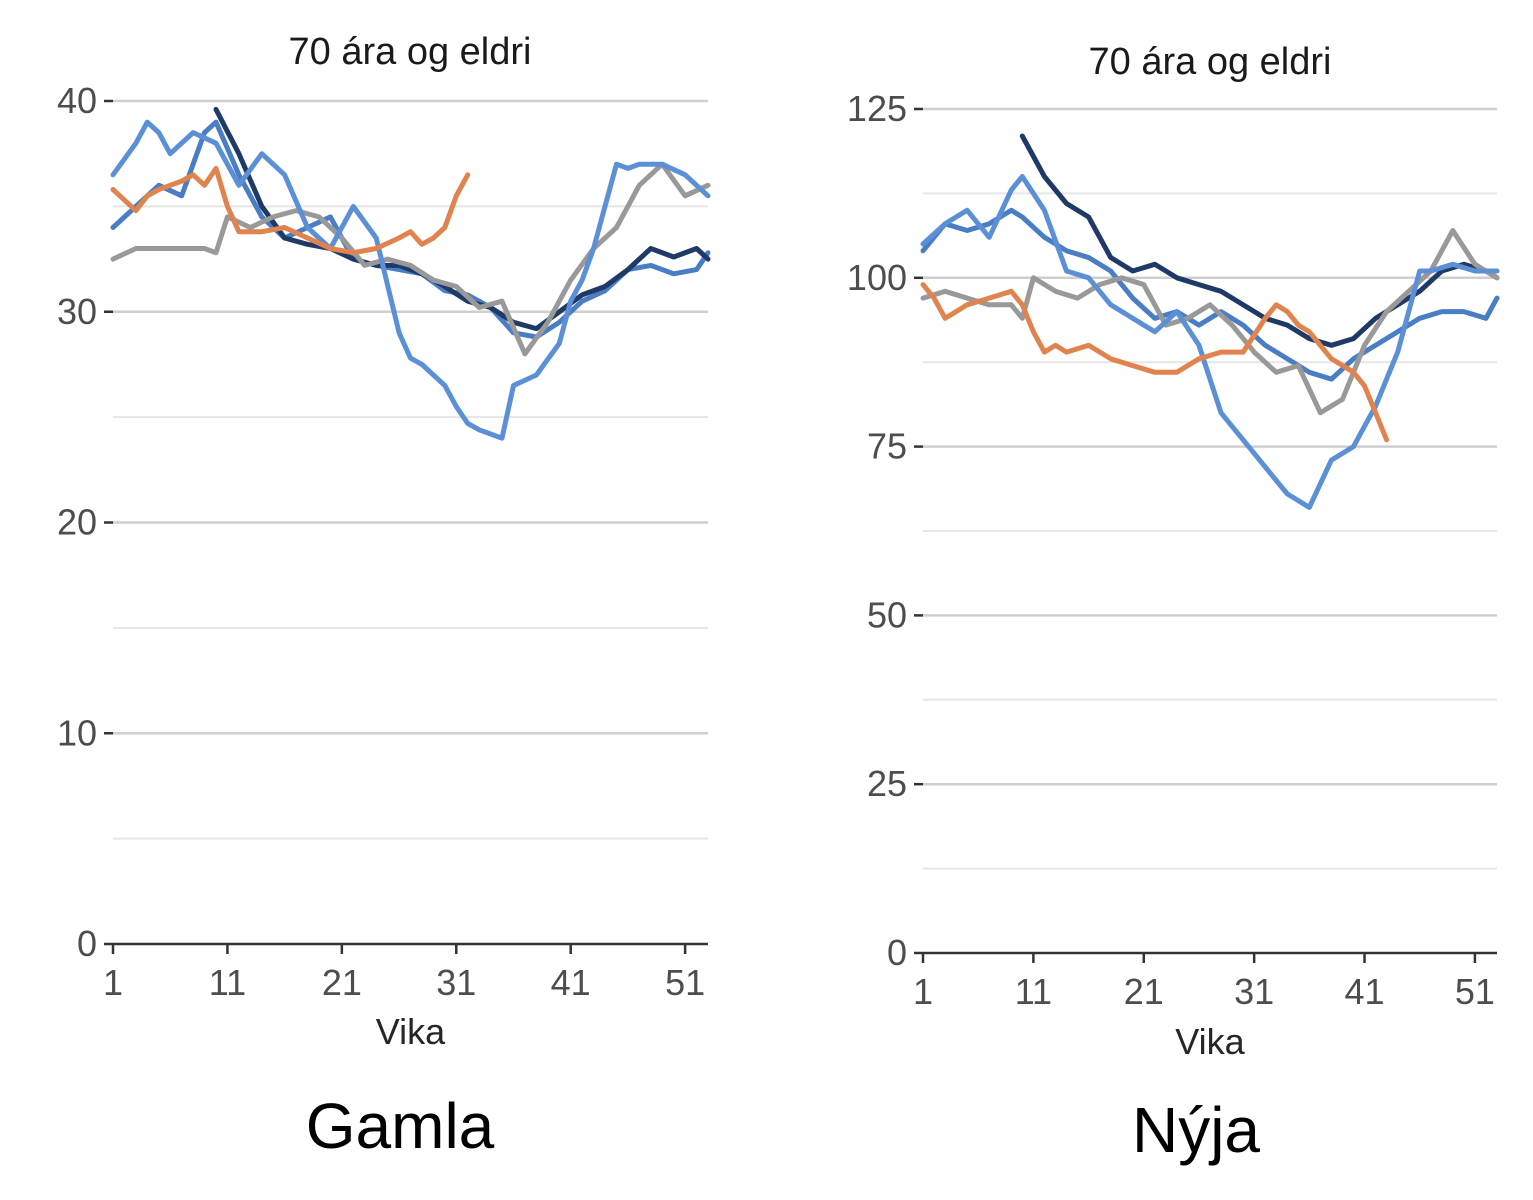  What do you see at coordinates (1196, 1130) in the screenshot?
I see `panel-caption: Nýja` at bounding box center [1196, 1130].